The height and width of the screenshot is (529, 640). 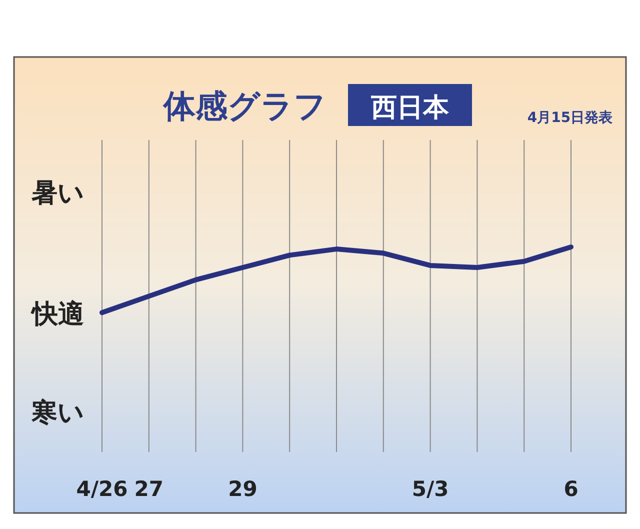 What do you see at coordinates (244, 106) in the screenshot?
I see `chart-title: 体感グラフ` at bounding box center [244, 106].